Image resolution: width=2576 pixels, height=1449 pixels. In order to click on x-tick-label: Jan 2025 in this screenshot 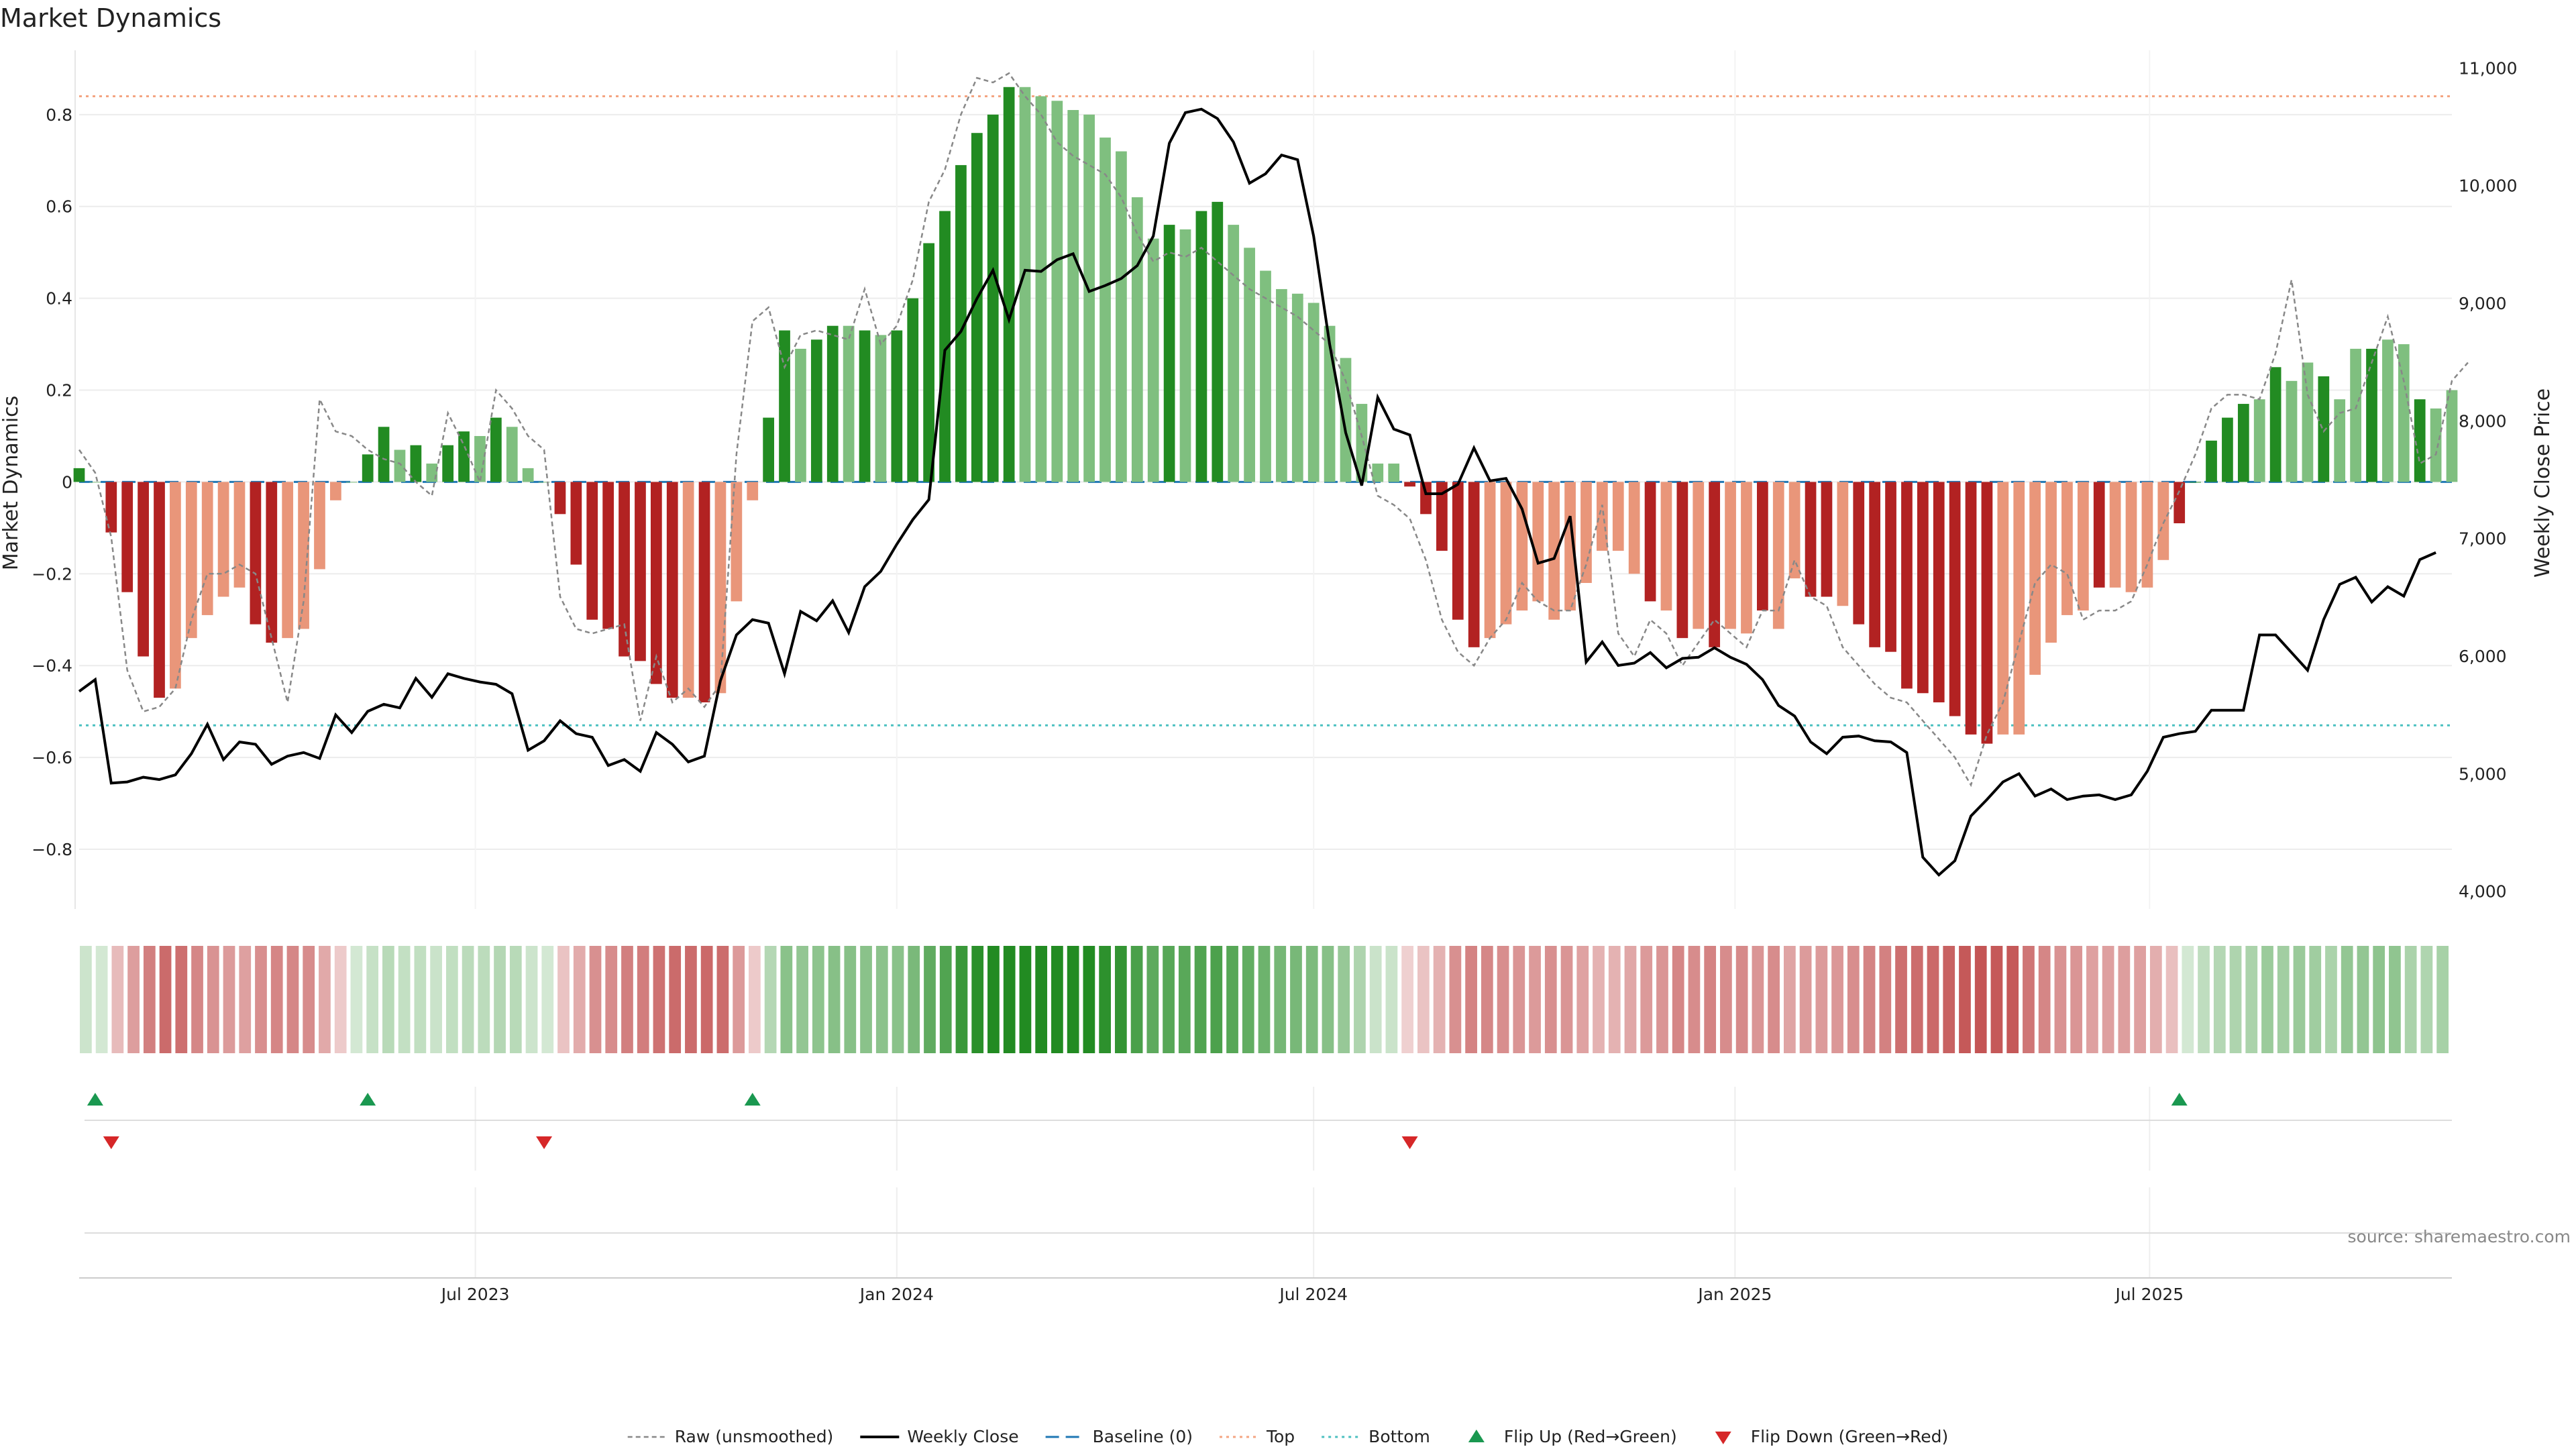, I will do `click(1734, 1294)`.